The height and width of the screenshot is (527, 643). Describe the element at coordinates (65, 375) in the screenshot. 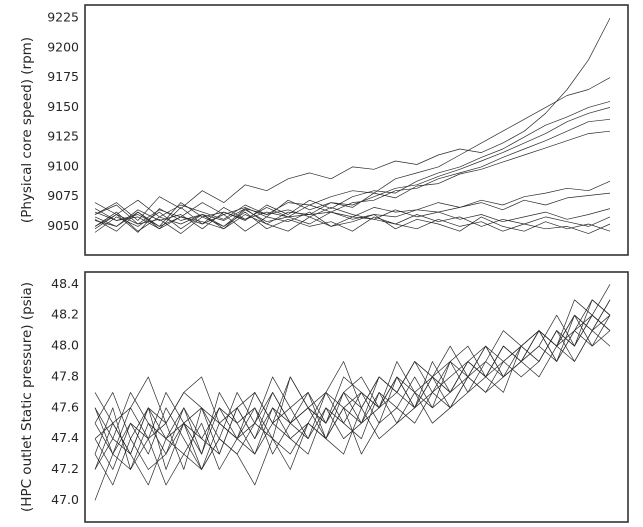

I see `y-tick-label: 47.8` at that location.